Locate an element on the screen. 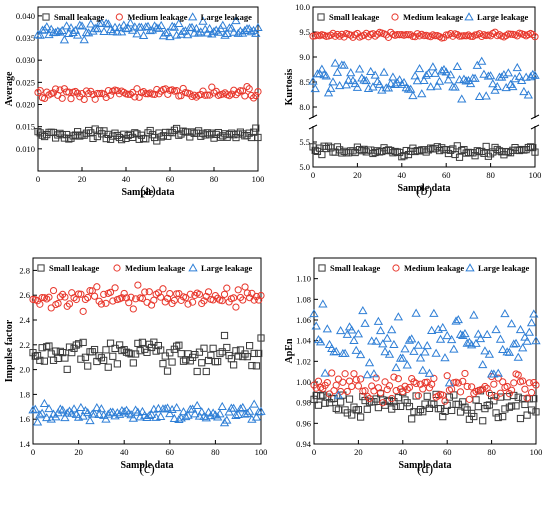 The height and width of the screenshot is (508, 550). y-axis-label: Kurtosis is located at coordinates (289, 87).